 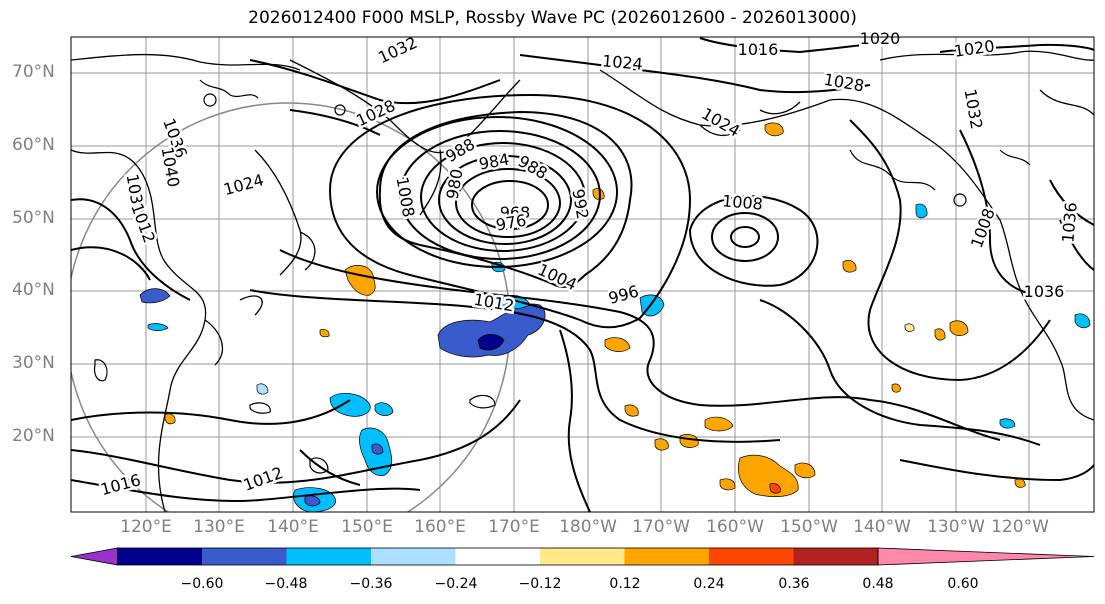 I want to click on isobar-label: 968, so click(x=515, y=212).